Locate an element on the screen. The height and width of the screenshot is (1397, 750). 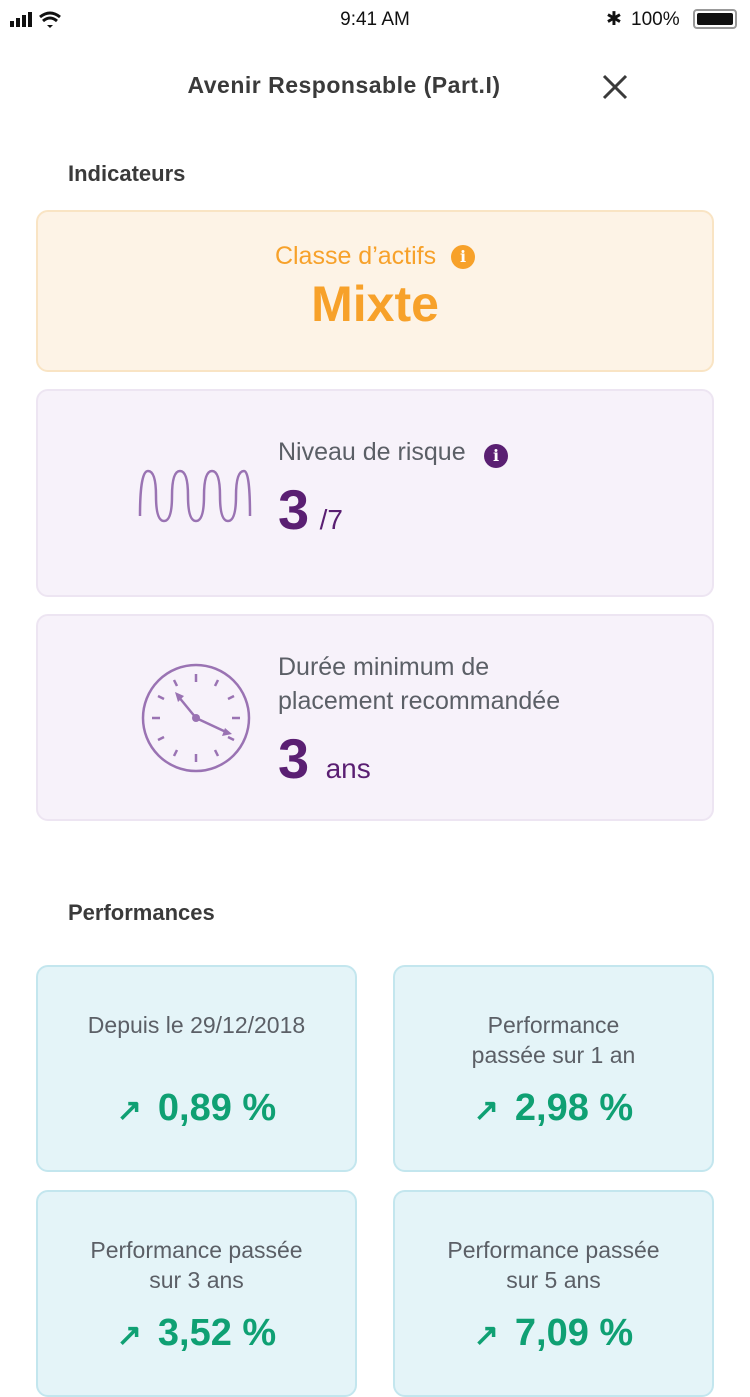
duration-value: 3 is located at coordinates (294, 758).